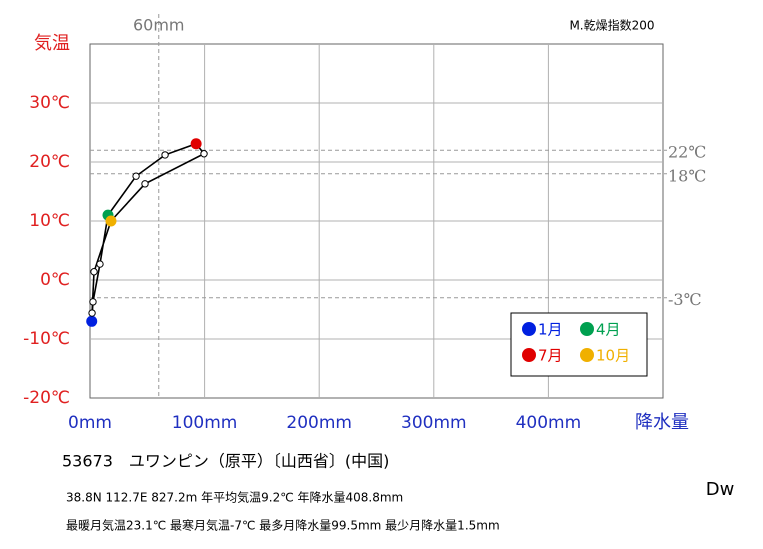 Image resolution: width=763 pixels, height=549 pixels. I want to click on x-tick-label: 300mm, so click(434, 423).